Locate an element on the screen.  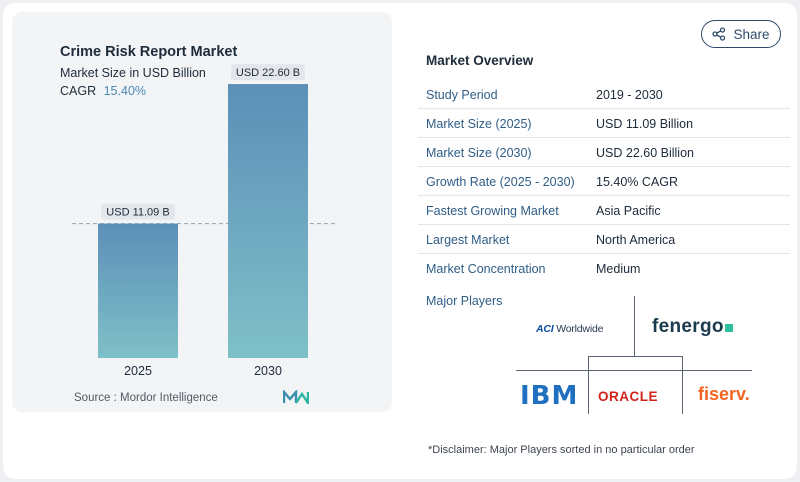
major-players-grid: ACI Worldwide fenergo IBM ORACLE fiserv. is located at coordinates (634, 355).